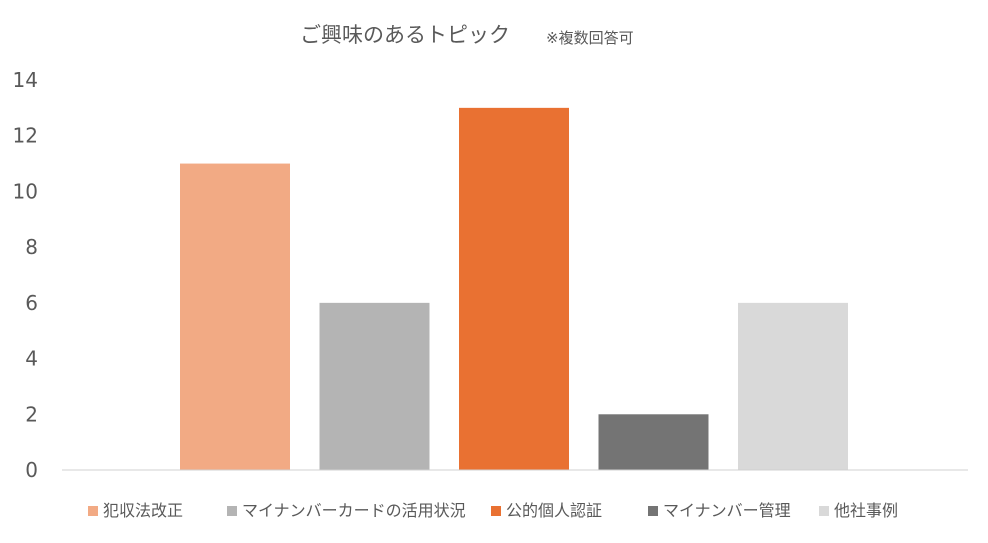  I want to click on legend-label: 犯収法改正, so click(143, 510).